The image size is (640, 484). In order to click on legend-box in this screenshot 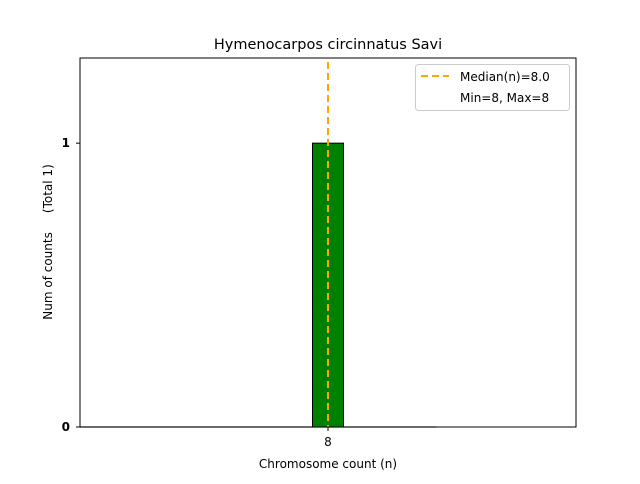, I will do `click(492, 87)`.